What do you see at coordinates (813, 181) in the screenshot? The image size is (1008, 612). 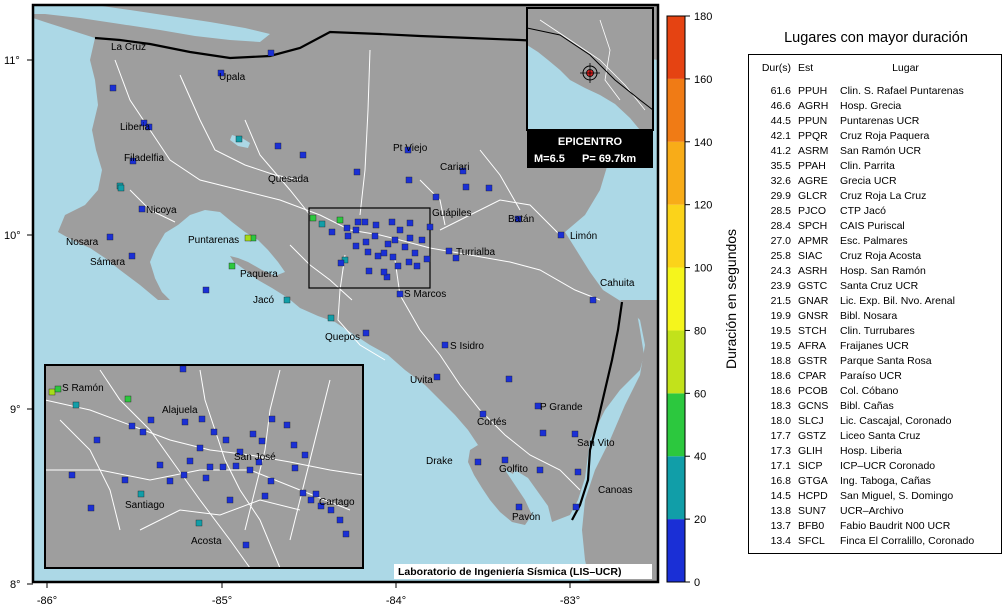 I see `cell-est: AGRE` at bounding box center [813, 181].